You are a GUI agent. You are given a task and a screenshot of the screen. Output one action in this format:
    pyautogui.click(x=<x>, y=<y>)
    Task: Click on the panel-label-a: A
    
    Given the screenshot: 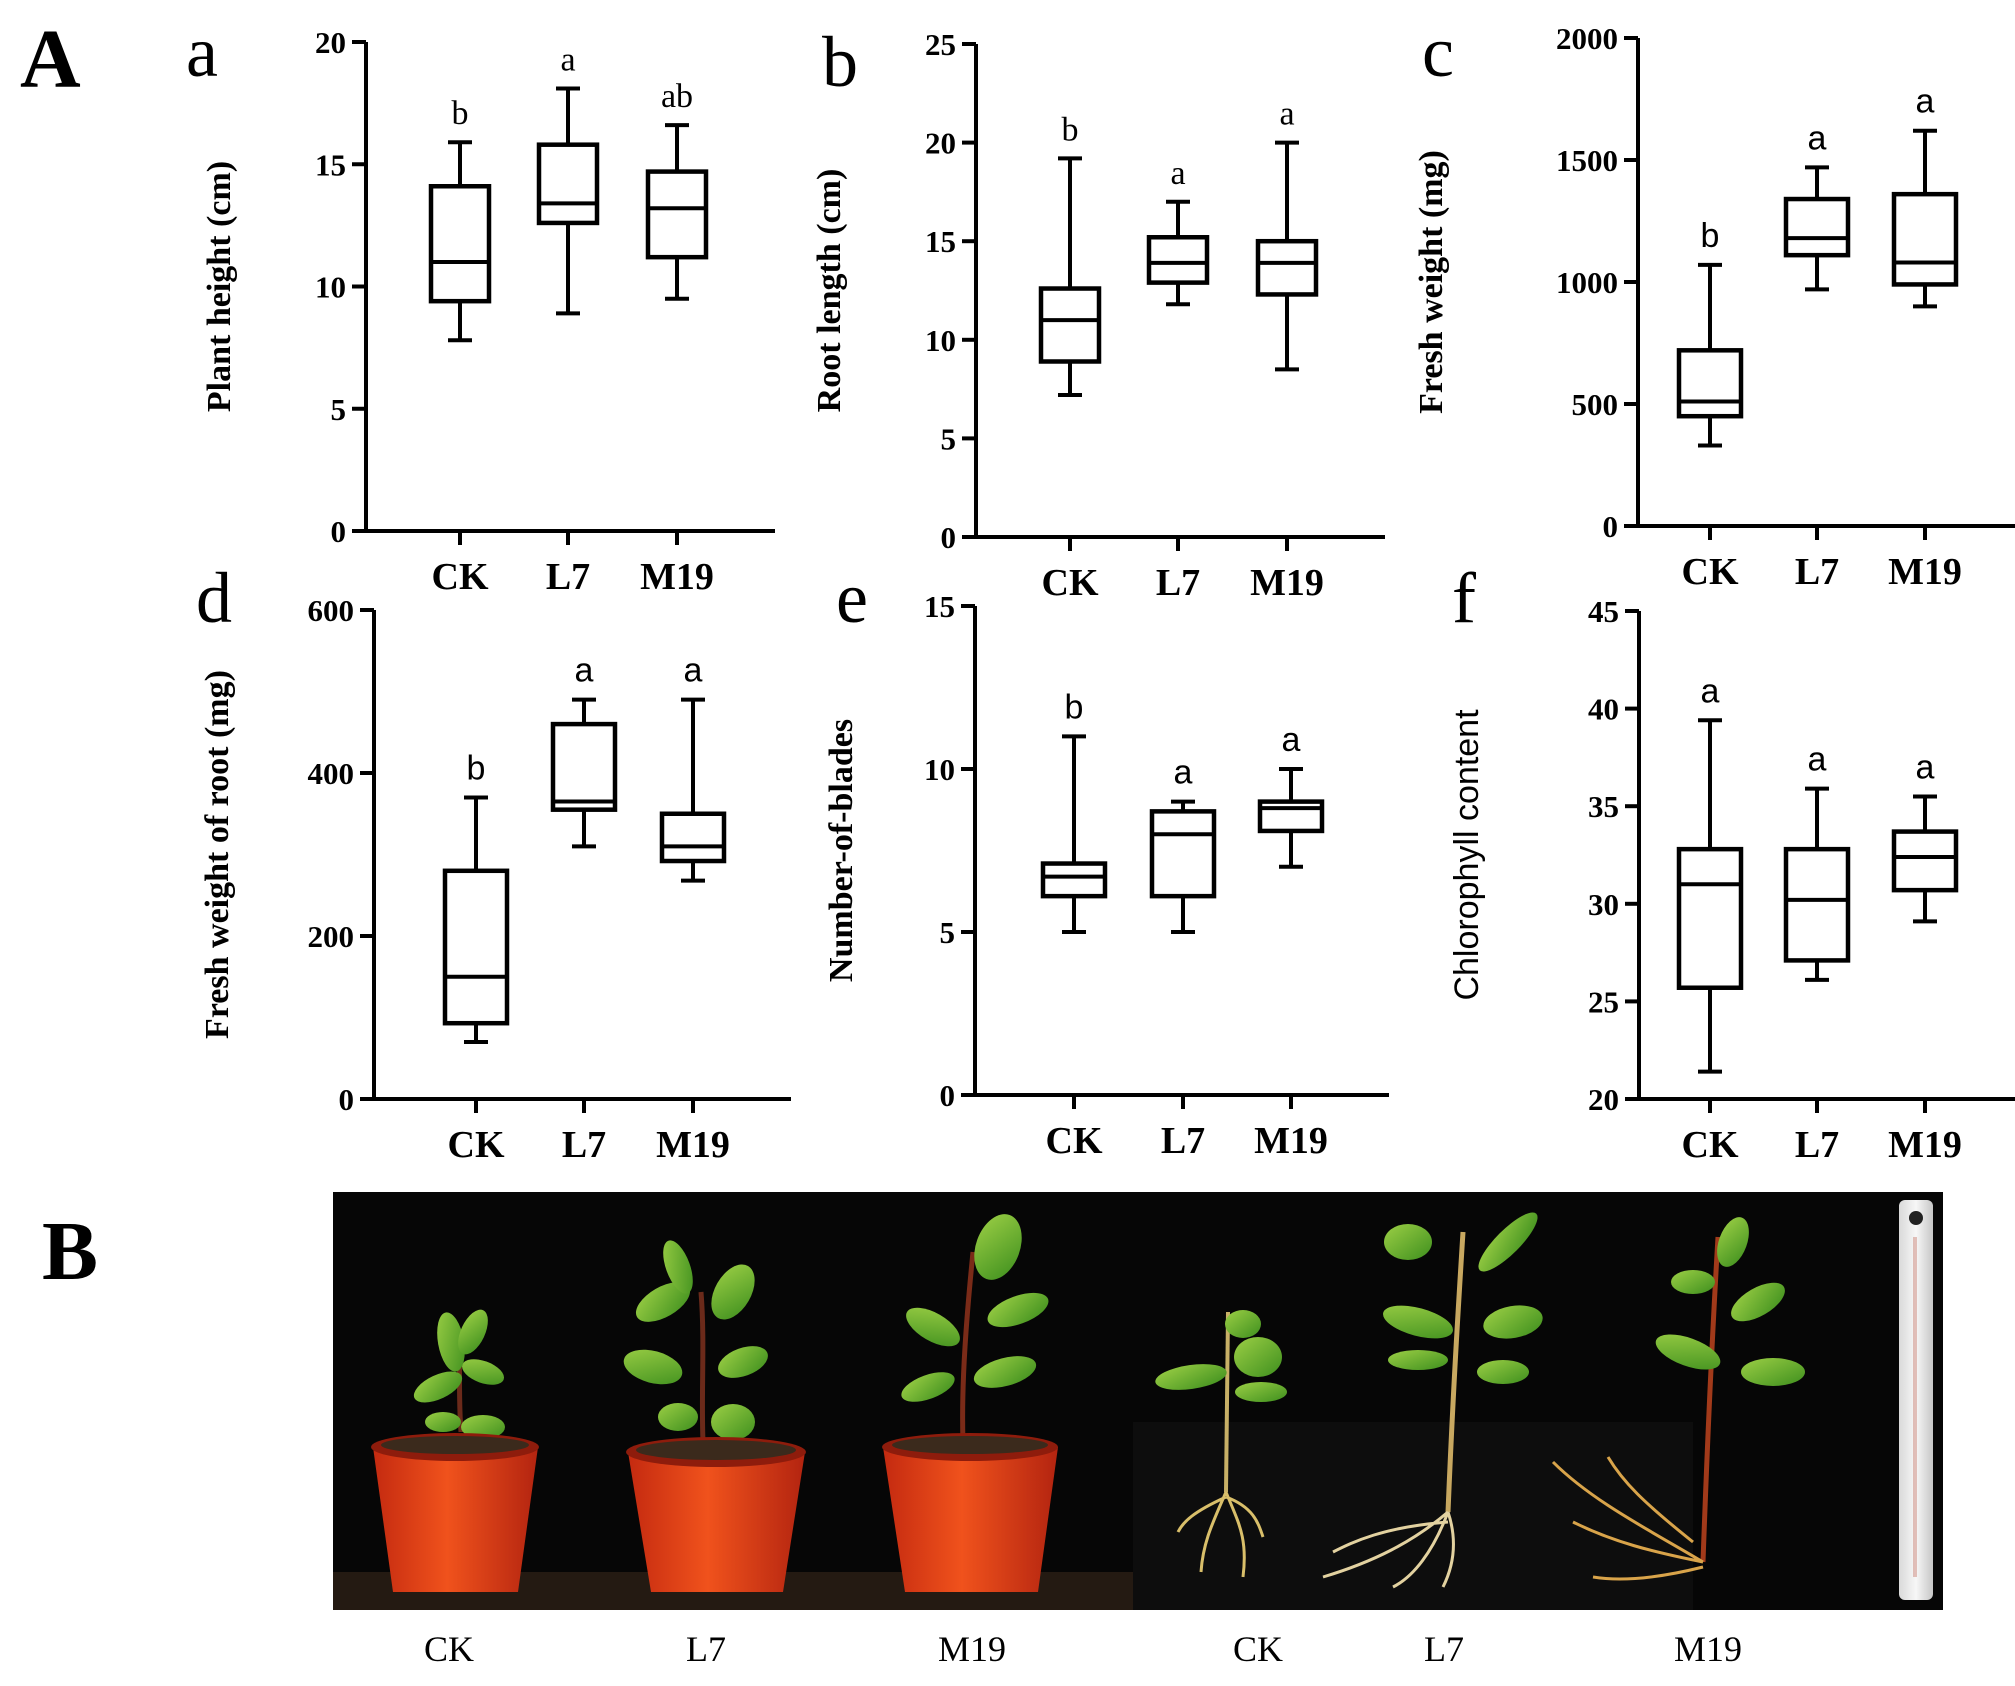 What is the action you would take?
    pyautogui.click(x=50, y=59)
    